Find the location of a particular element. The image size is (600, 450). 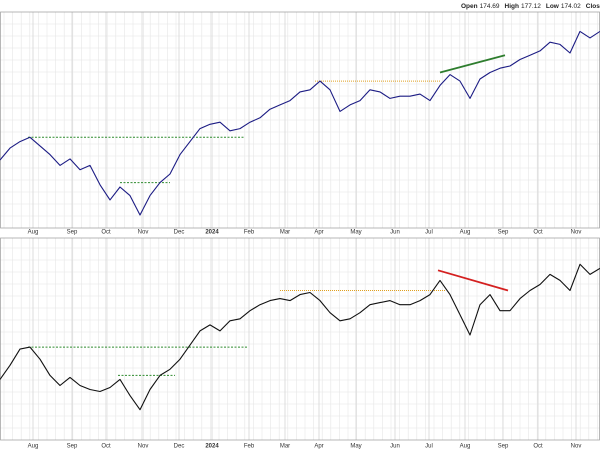

ohlc-value: 177.12 is located at coordinates (531, 6).